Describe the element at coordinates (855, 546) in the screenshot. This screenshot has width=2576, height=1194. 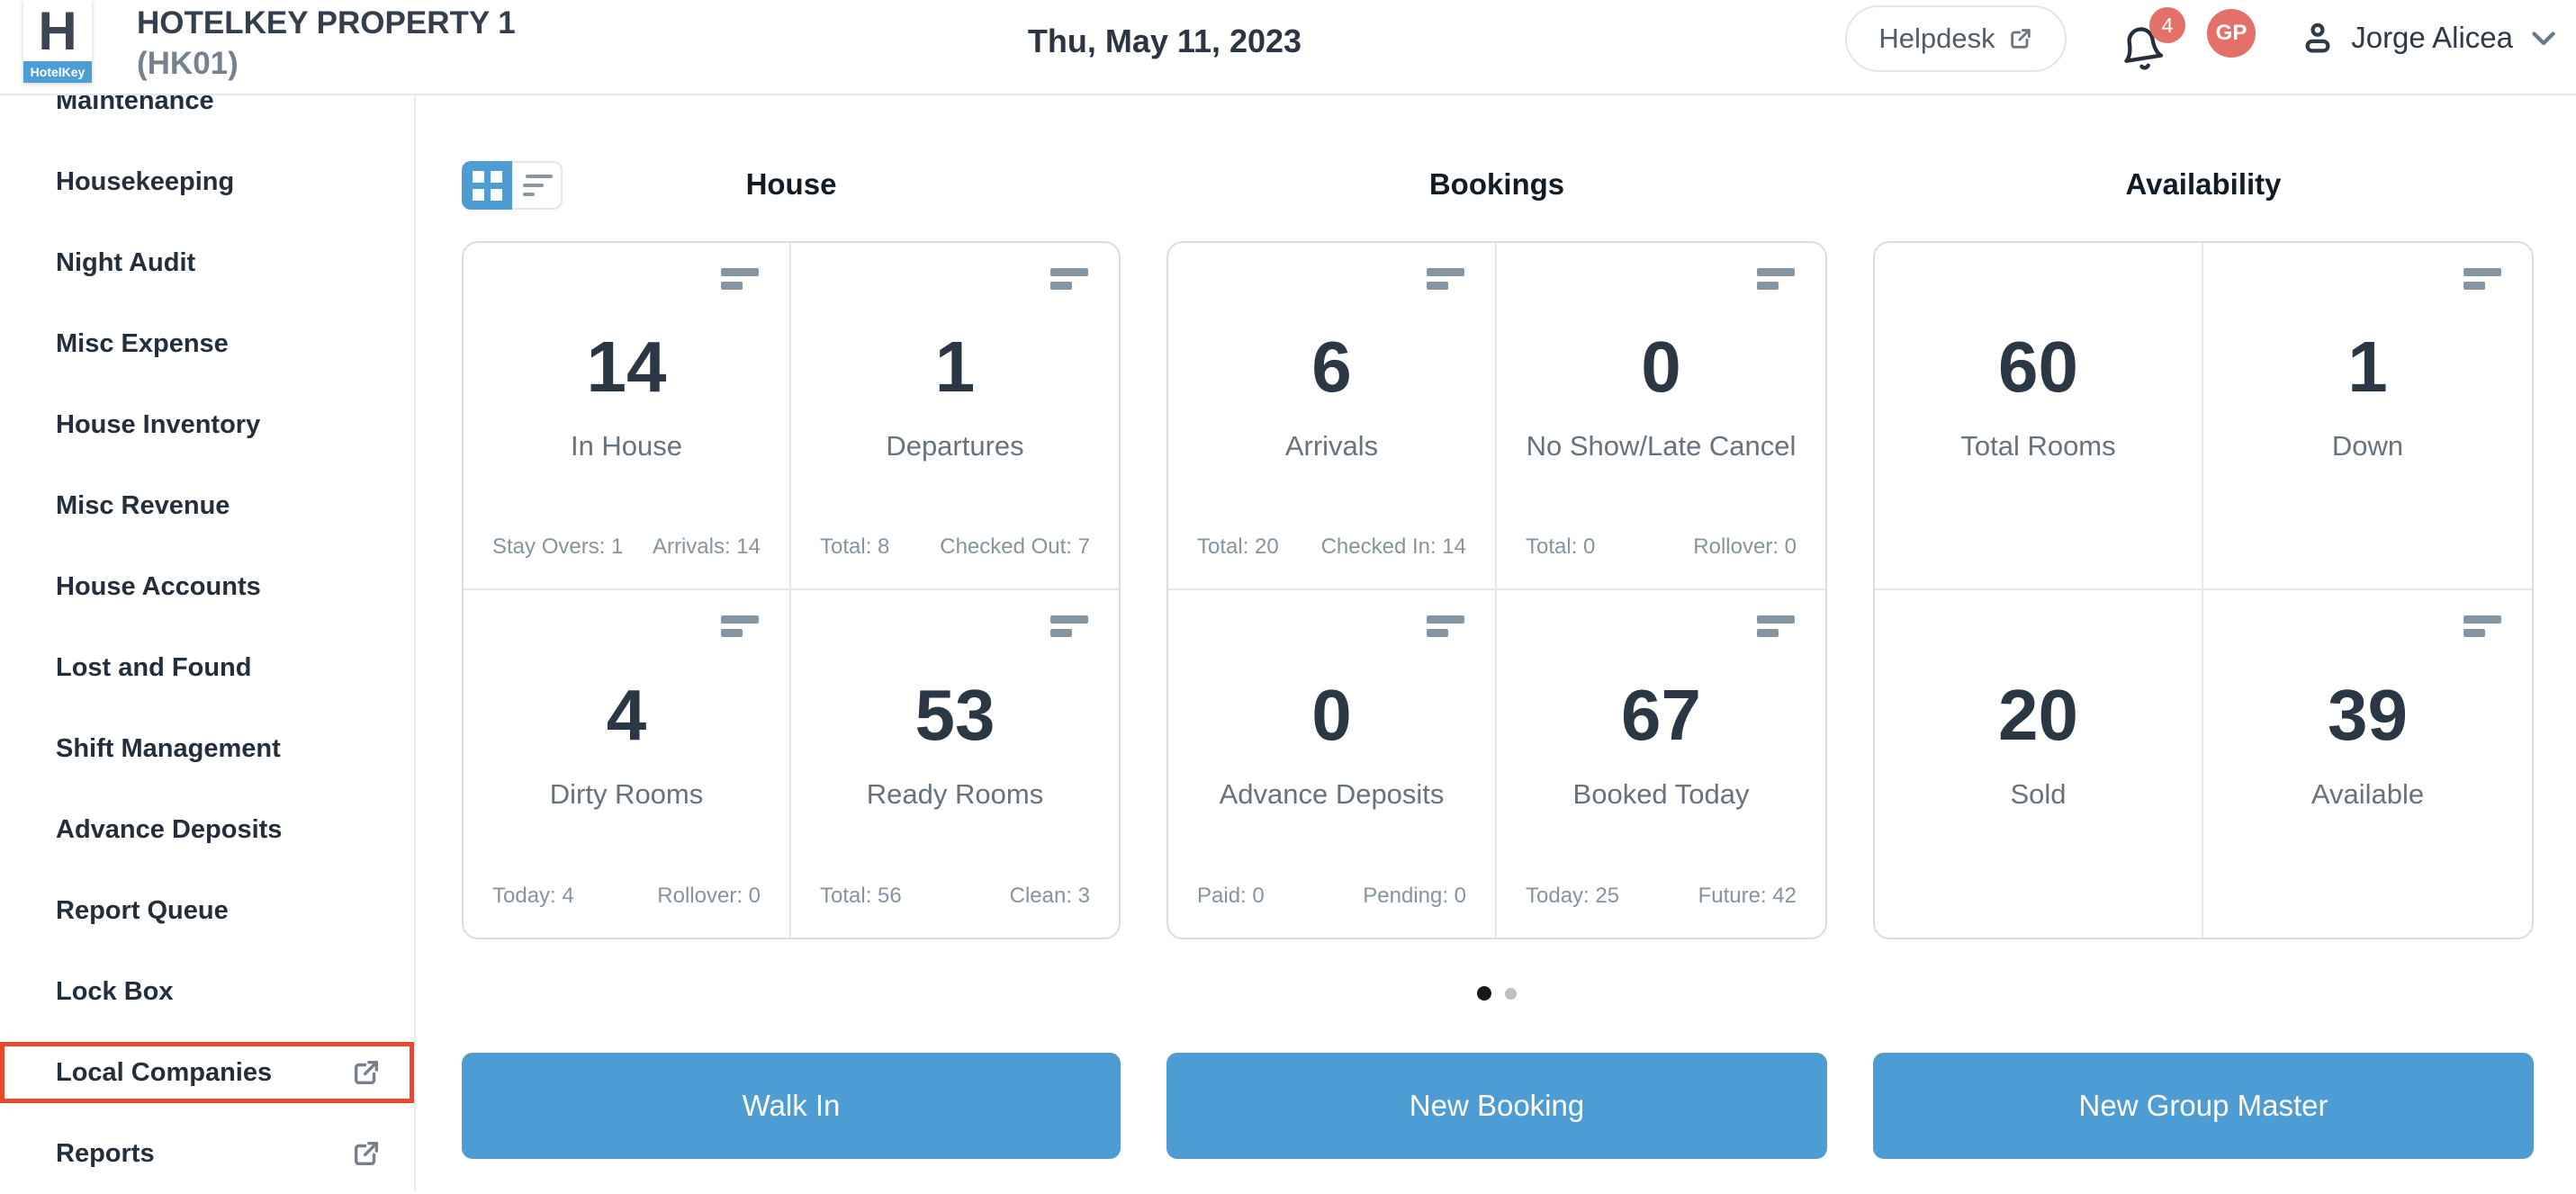
I see `card-substat-left: Total: 8` at that location.